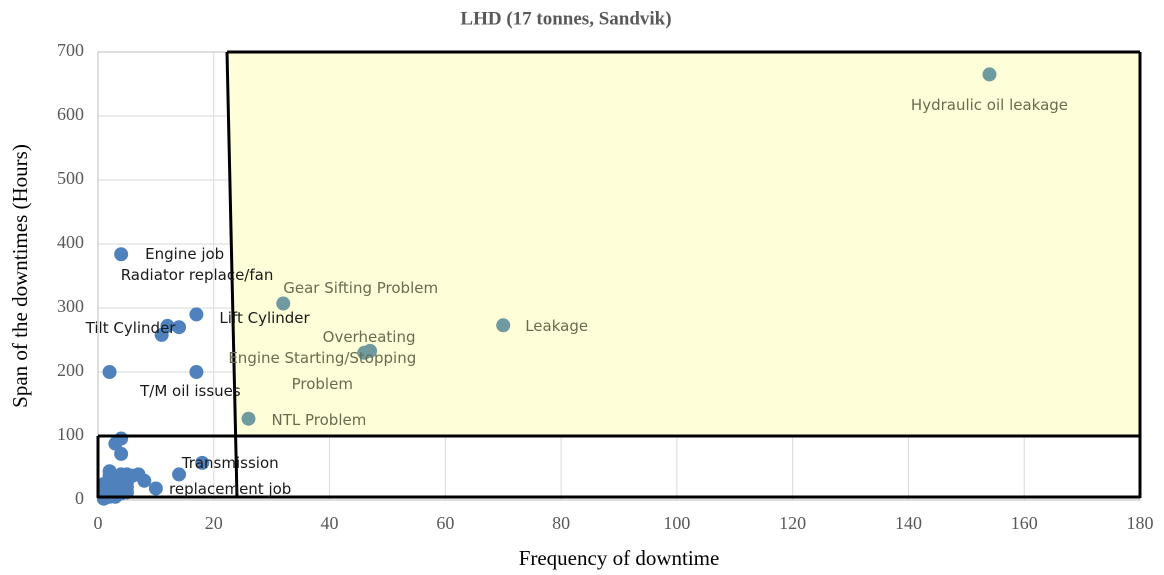 This screenshot has height=575, width=1164. I want to click on x-tick-label: 20, so click(214, 523).